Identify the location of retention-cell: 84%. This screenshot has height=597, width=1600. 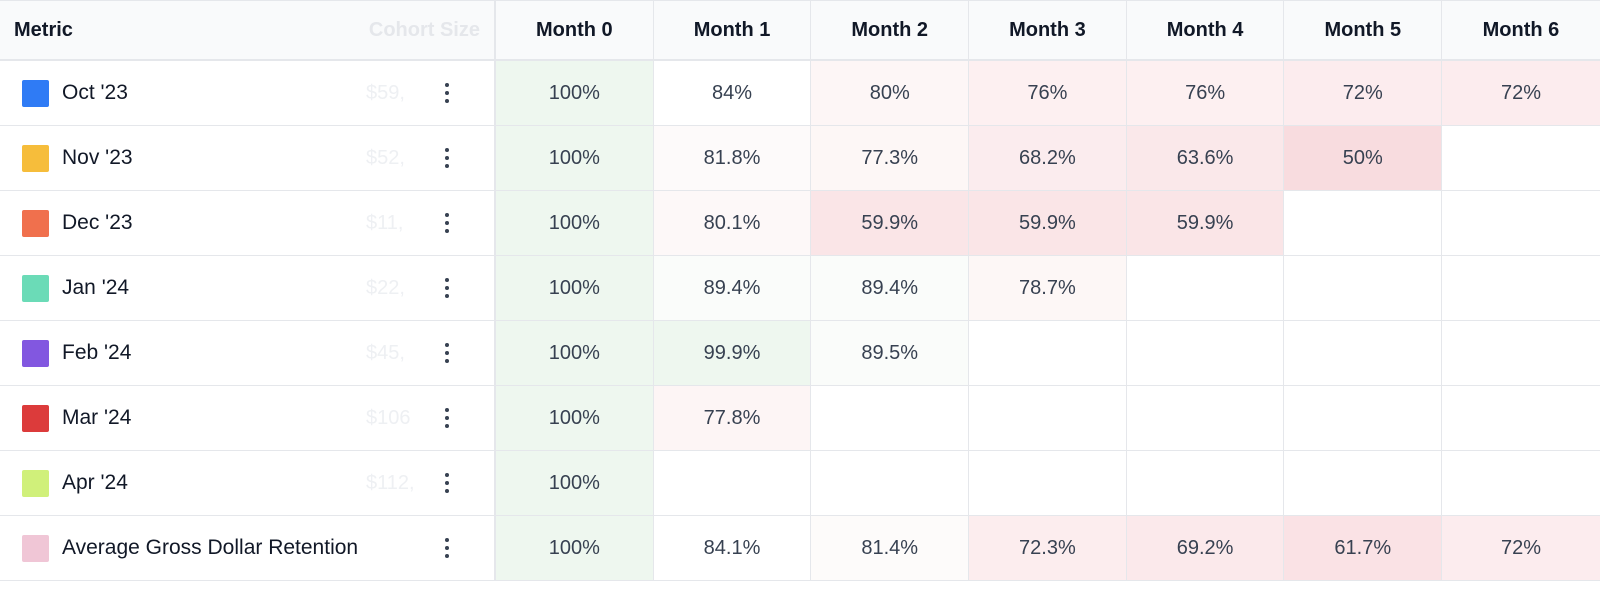
(732, 93).